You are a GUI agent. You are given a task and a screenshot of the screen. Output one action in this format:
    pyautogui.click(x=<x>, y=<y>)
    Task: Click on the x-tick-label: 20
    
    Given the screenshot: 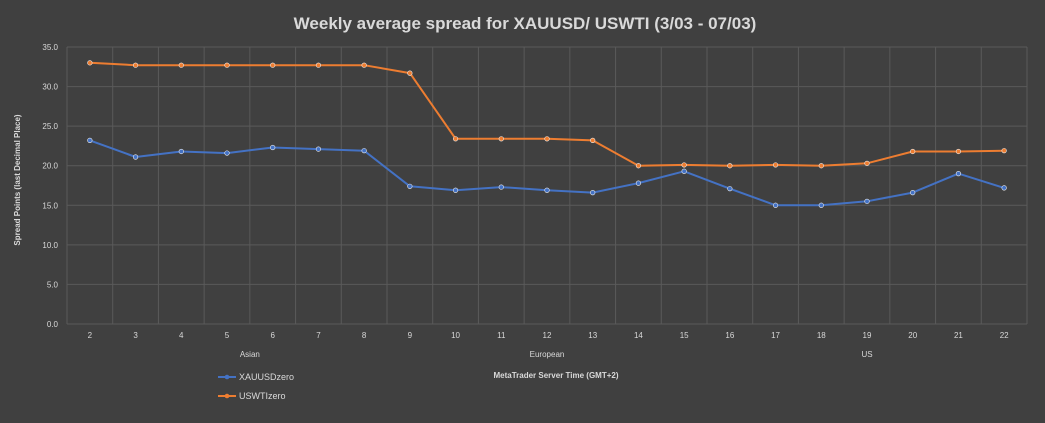 What is the action you would take?
    pyautogui.click(x=912, y=335)
    